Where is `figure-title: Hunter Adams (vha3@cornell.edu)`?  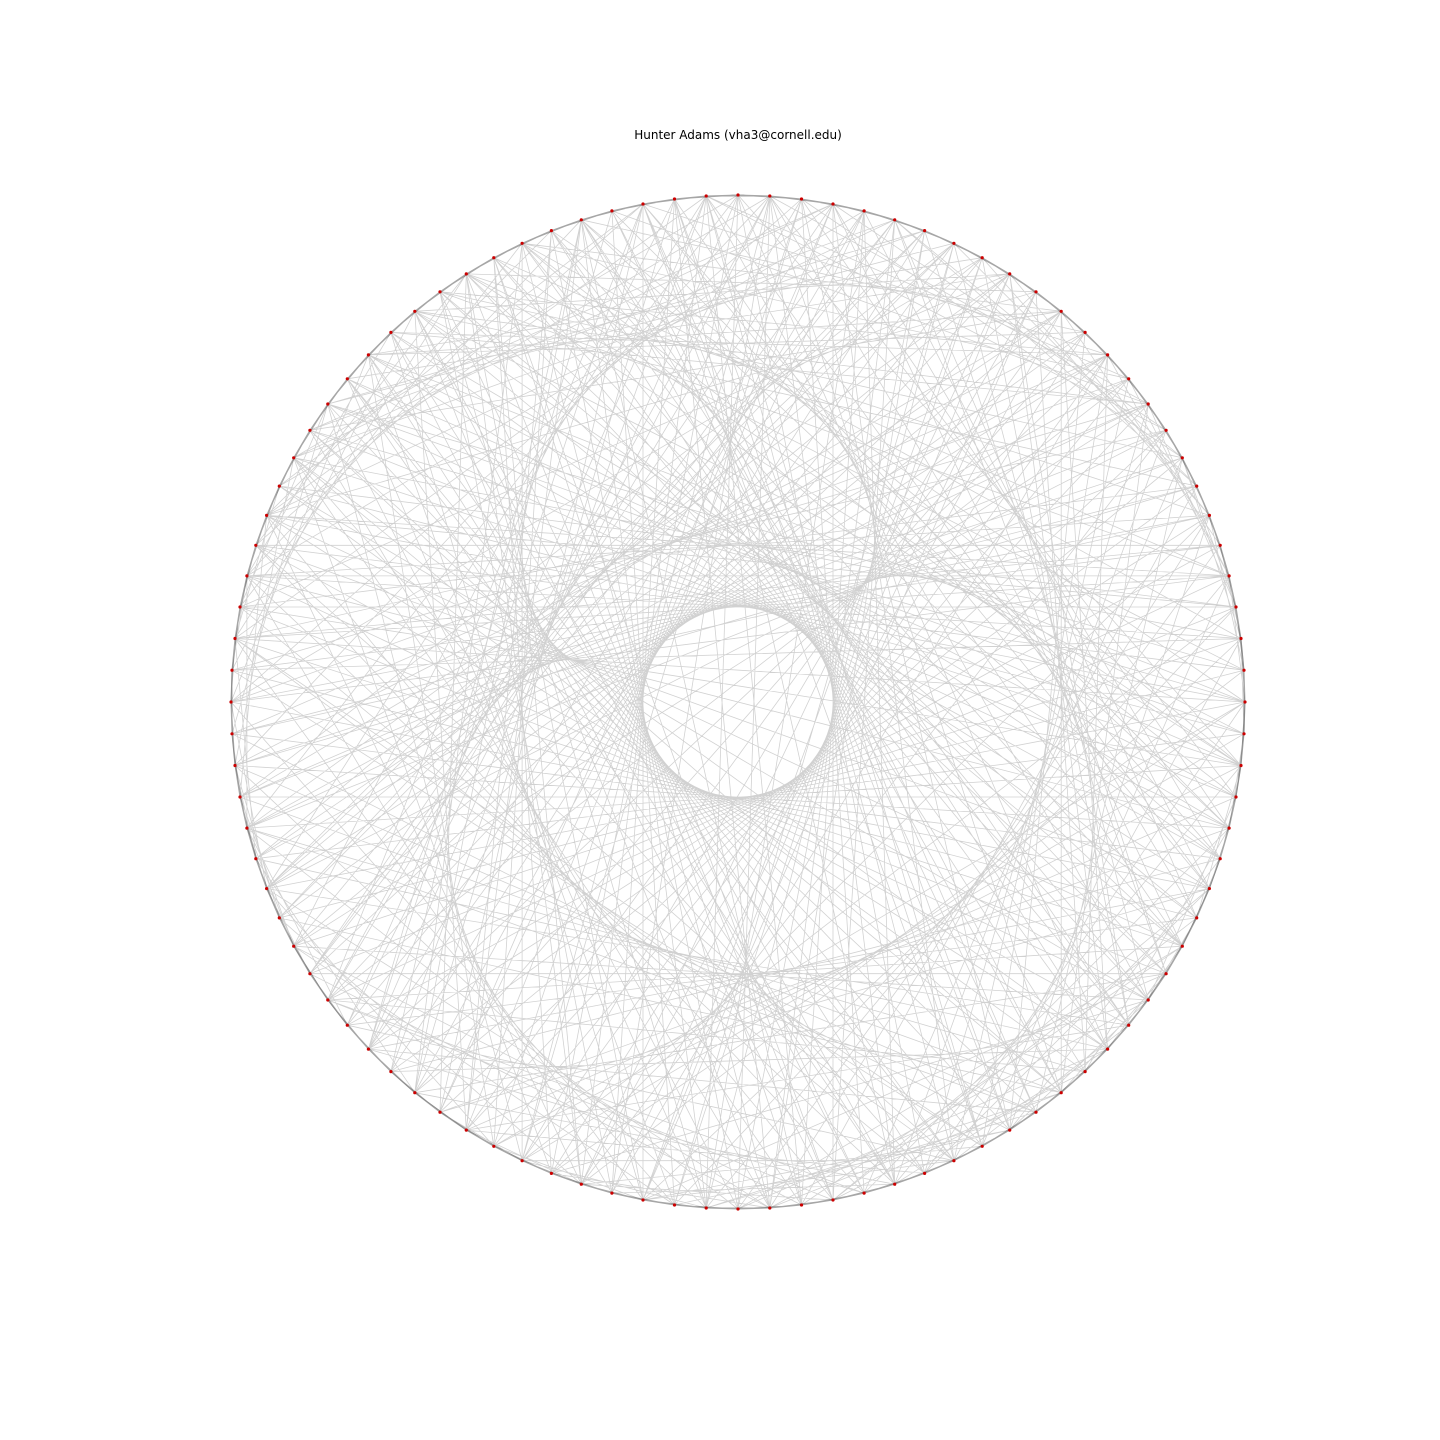
figure-title: Hunter Adams (vha3@cornell.edu) is located at coordinates (738, 135).